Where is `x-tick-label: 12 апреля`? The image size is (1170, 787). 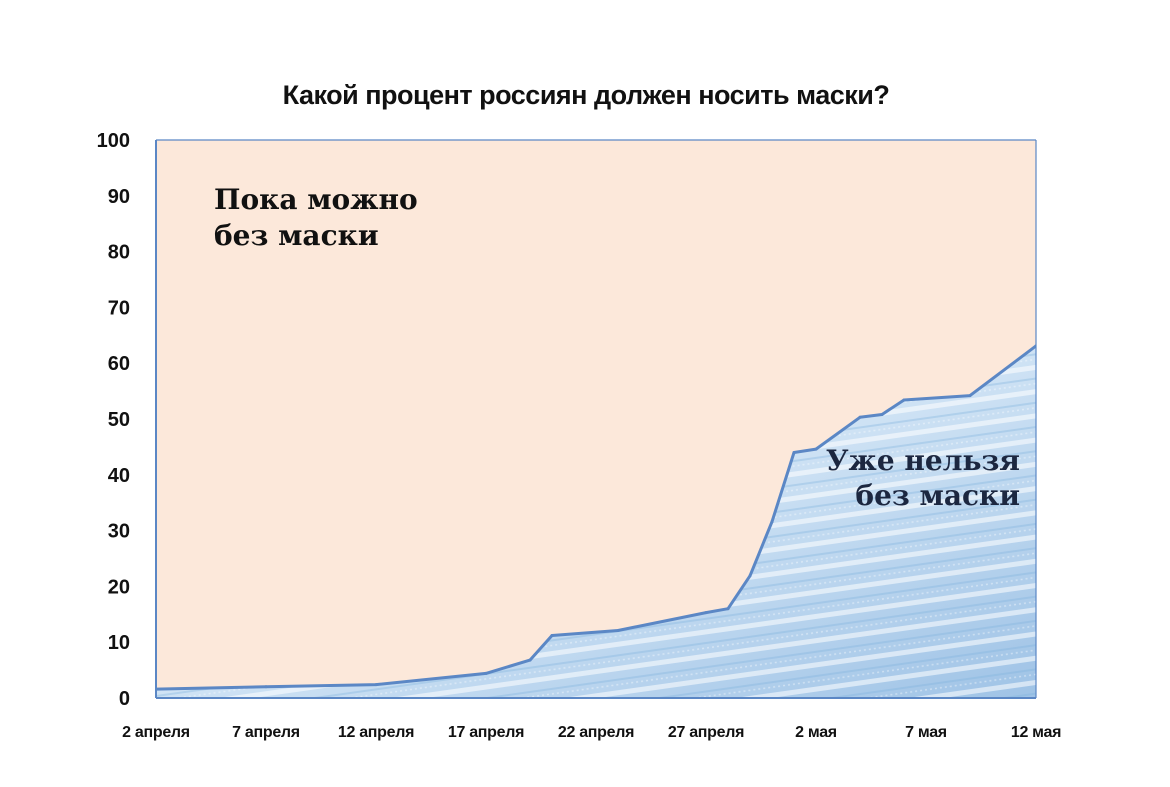 x-tick-label: 12 апреля is located at coordinates (376, 732).